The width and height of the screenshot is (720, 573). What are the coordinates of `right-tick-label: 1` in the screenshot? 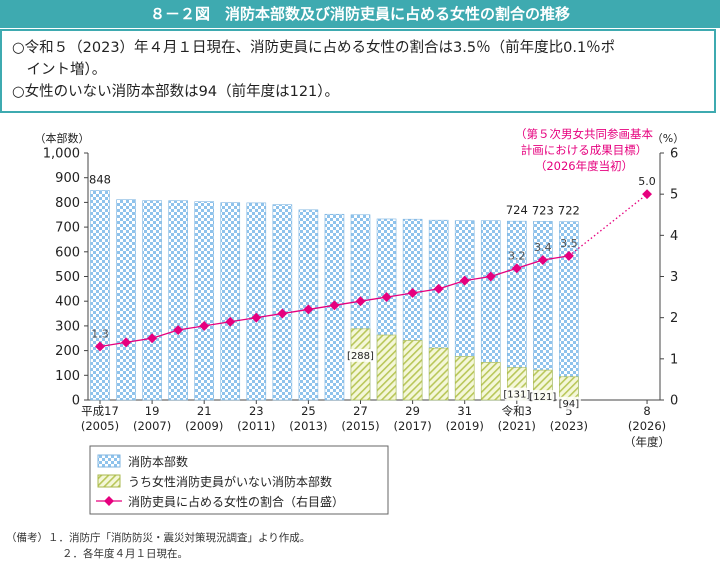 It's located at (674, 359).